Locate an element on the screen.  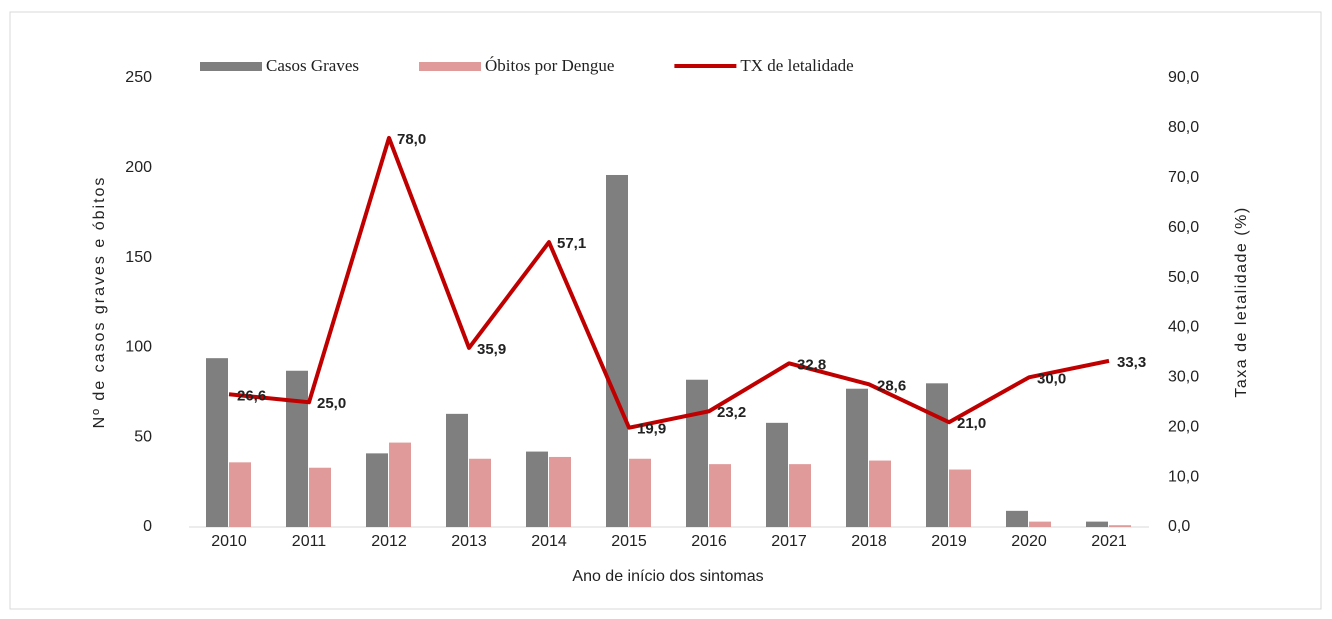
data-label: 78,0 is located at coordinates (411, 139).